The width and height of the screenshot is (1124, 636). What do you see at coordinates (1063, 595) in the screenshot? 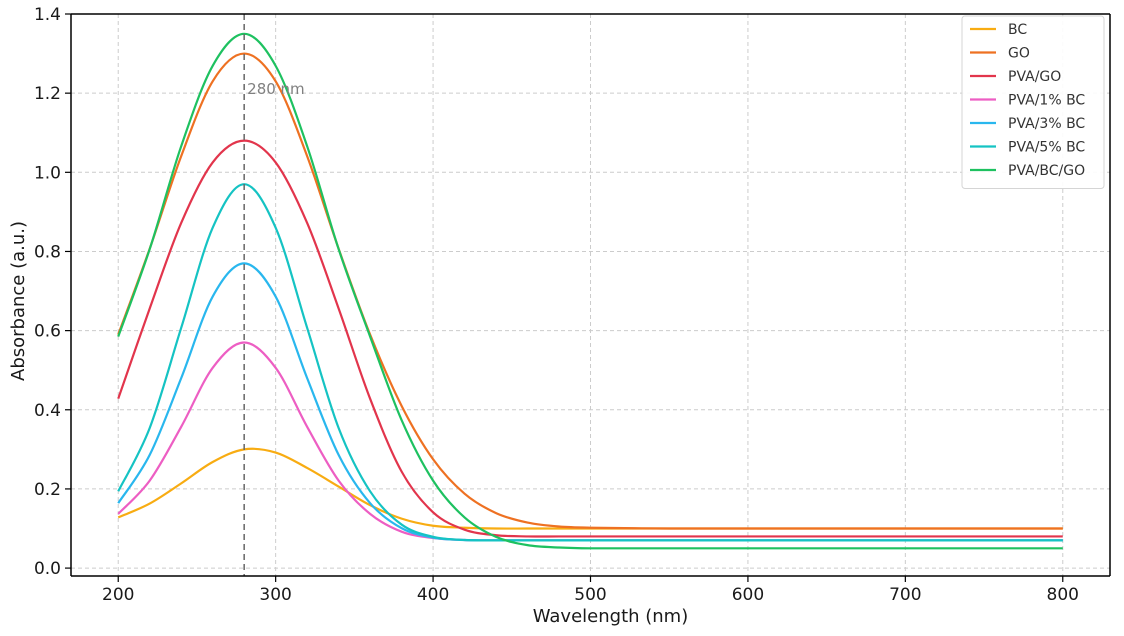
I see `x-tick-label: 800` at bounding box center [1063, 595].